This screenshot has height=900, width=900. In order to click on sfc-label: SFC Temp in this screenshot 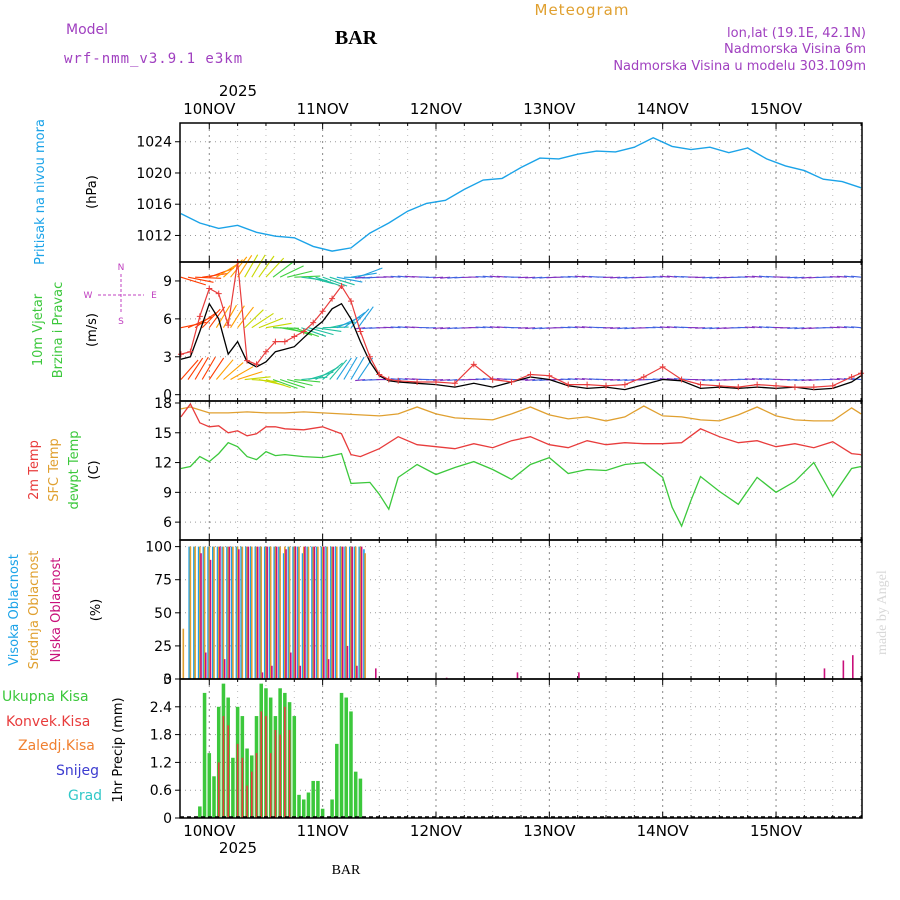, I will do `click(54, 470)`.